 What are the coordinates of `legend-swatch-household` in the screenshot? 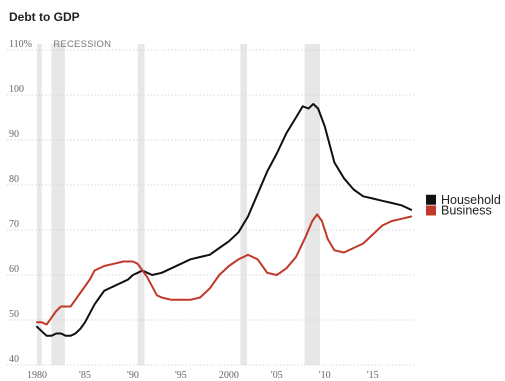 It's located at (431, 199).